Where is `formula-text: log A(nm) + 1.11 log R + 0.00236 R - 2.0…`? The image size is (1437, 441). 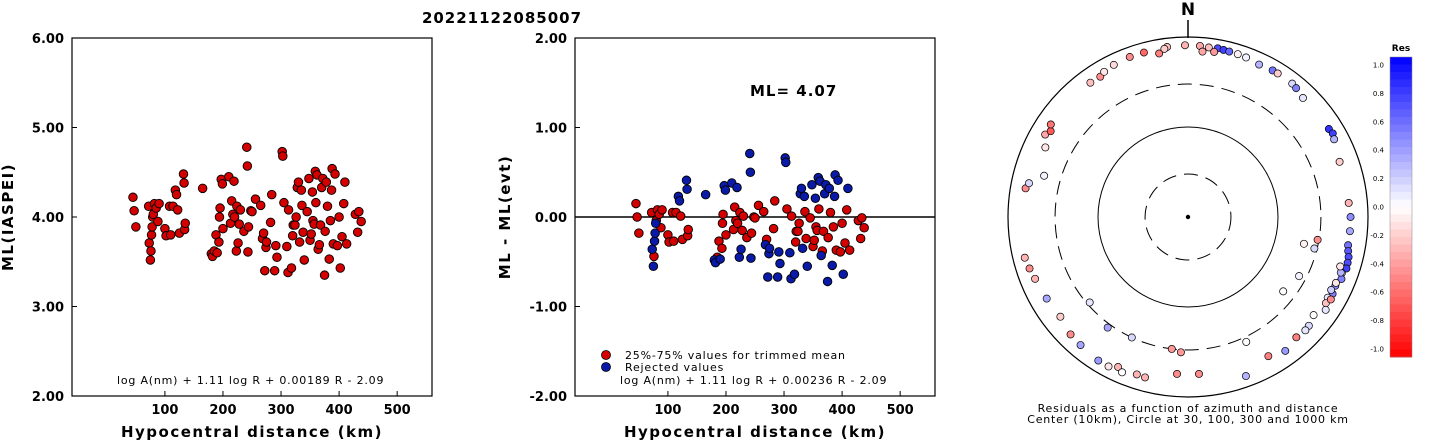
formula-text: log A(nm) + 1.11 log R + 0.00236 R - 2.0… is located at coordinates (753, 380).